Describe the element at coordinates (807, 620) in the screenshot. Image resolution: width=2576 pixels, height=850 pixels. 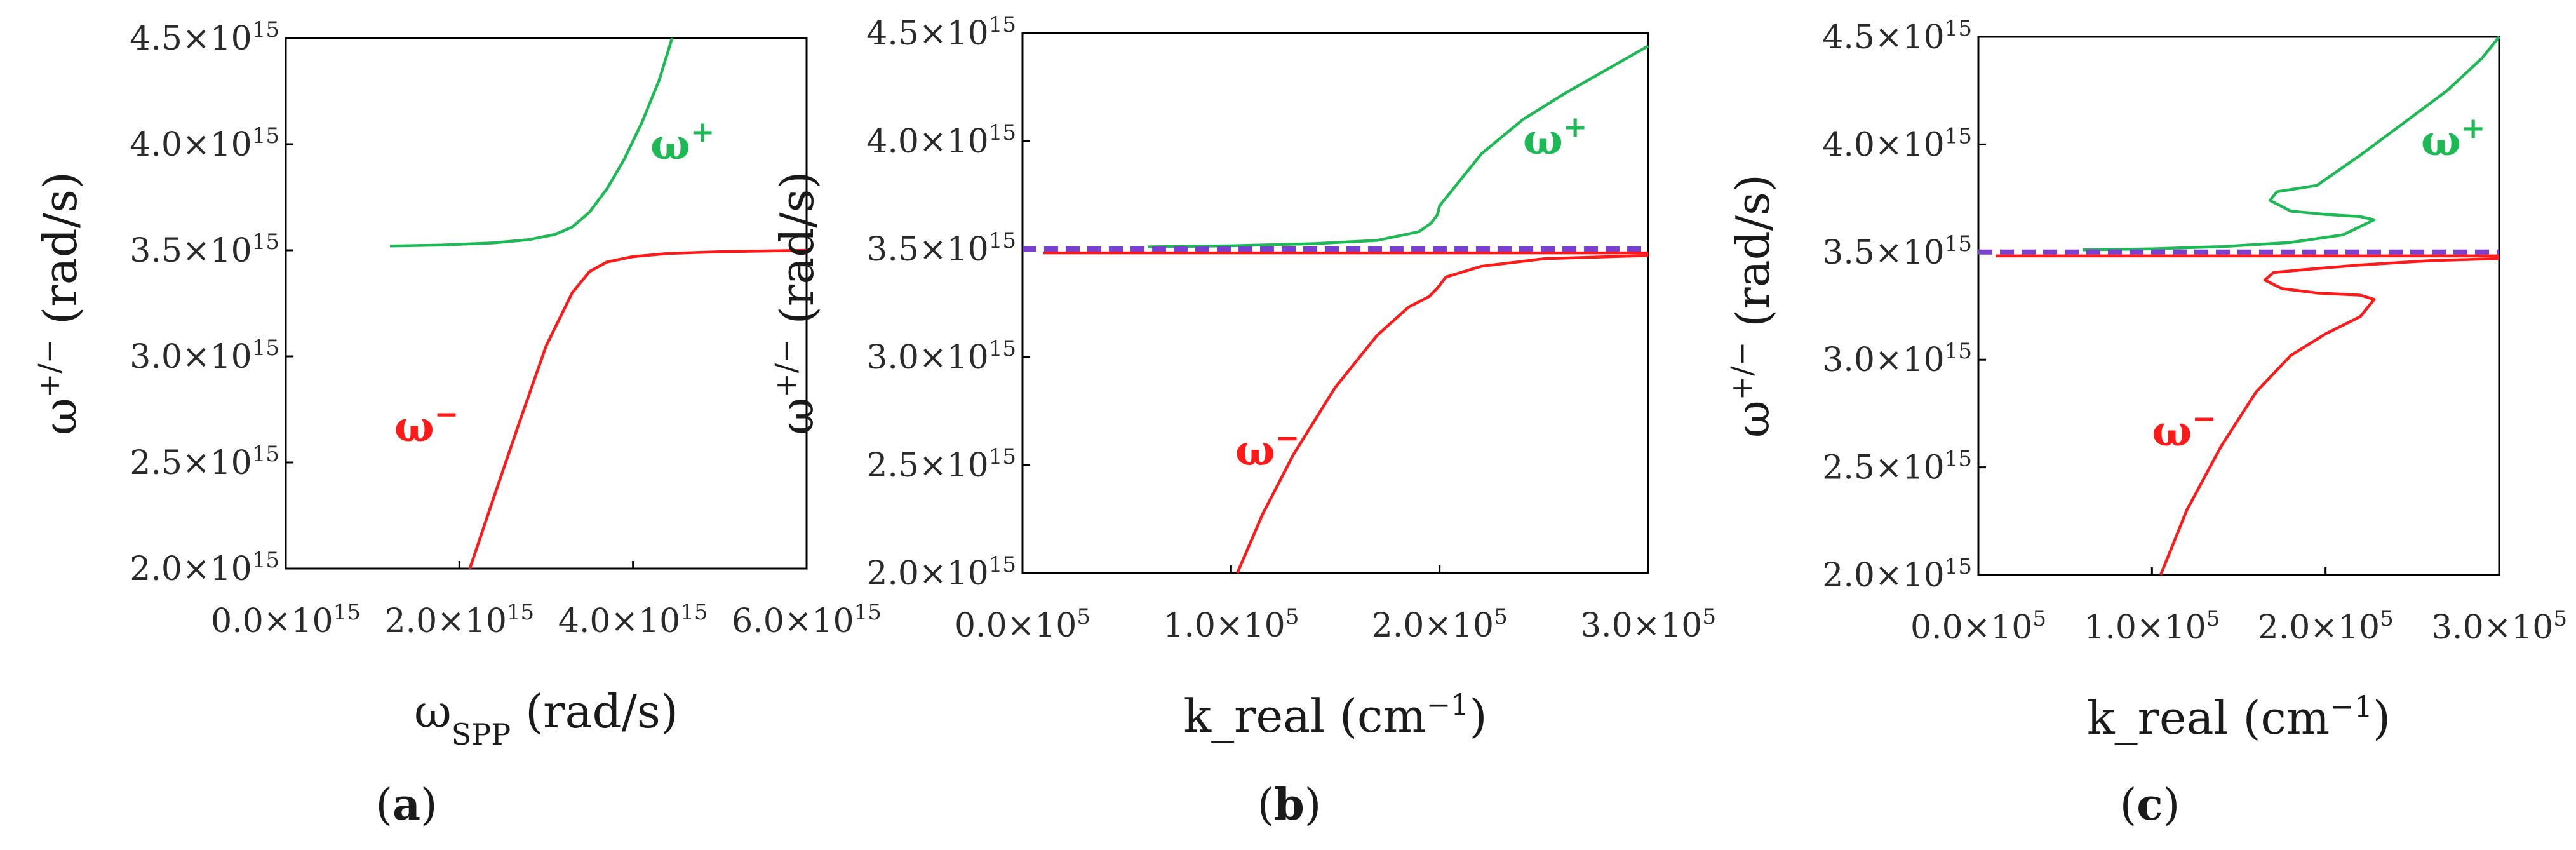
I see `x-tick-label: 6.0×1015` at that location.